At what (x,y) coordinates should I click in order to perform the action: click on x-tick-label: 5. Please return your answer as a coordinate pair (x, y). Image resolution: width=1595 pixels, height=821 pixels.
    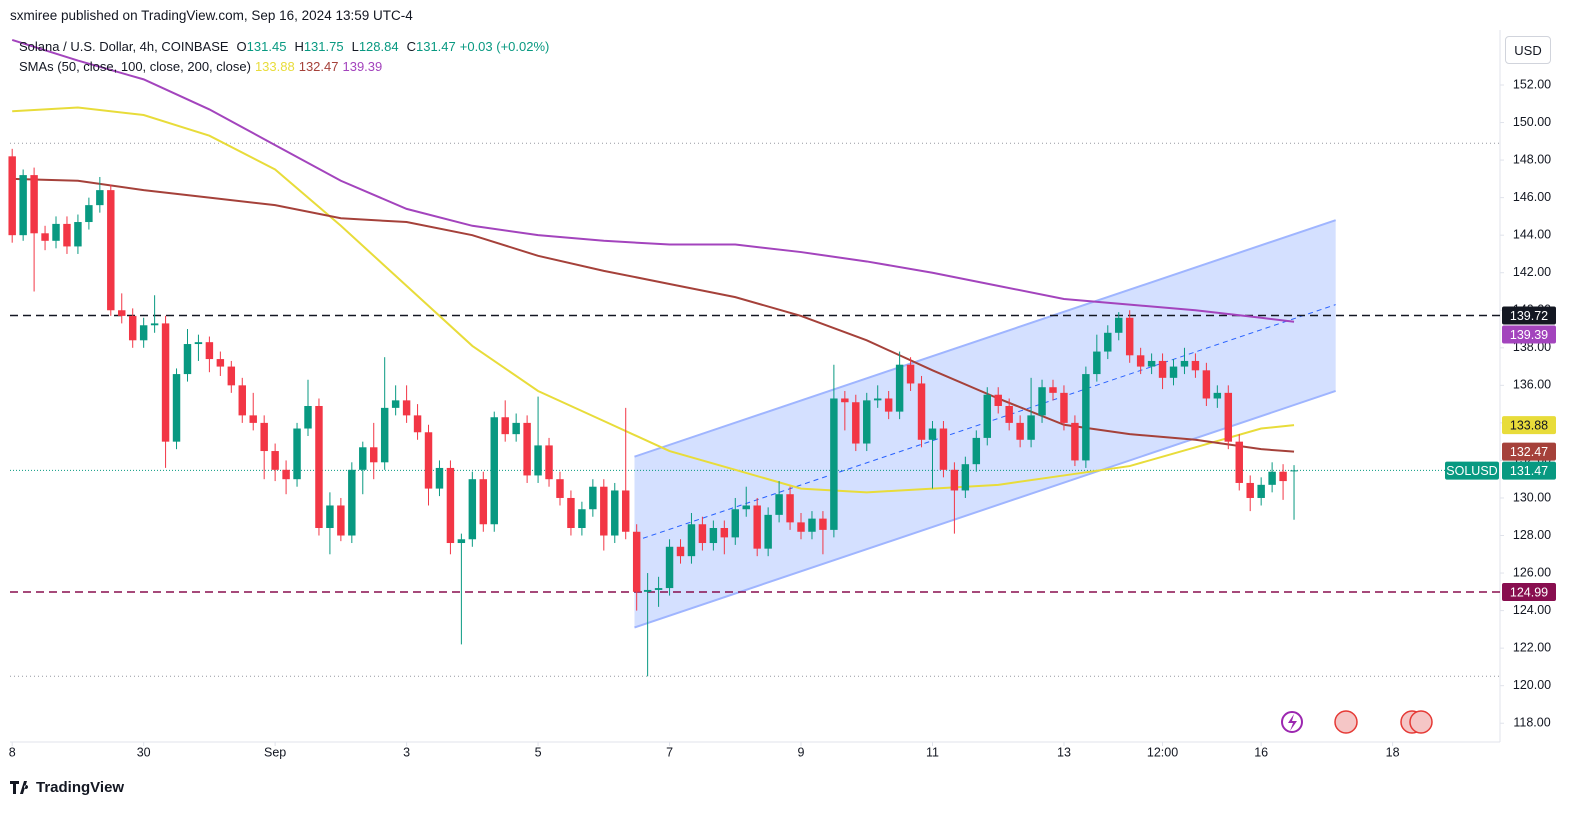
    Looking at the image, I should click on (538, 752).